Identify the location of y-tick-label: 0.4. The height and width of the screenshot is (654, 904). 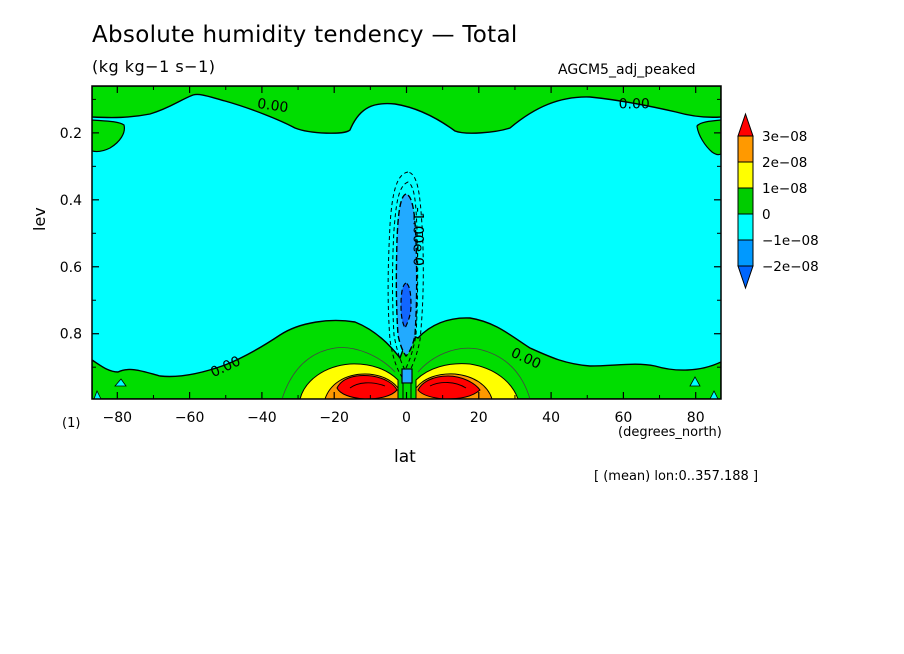
(71, 201).